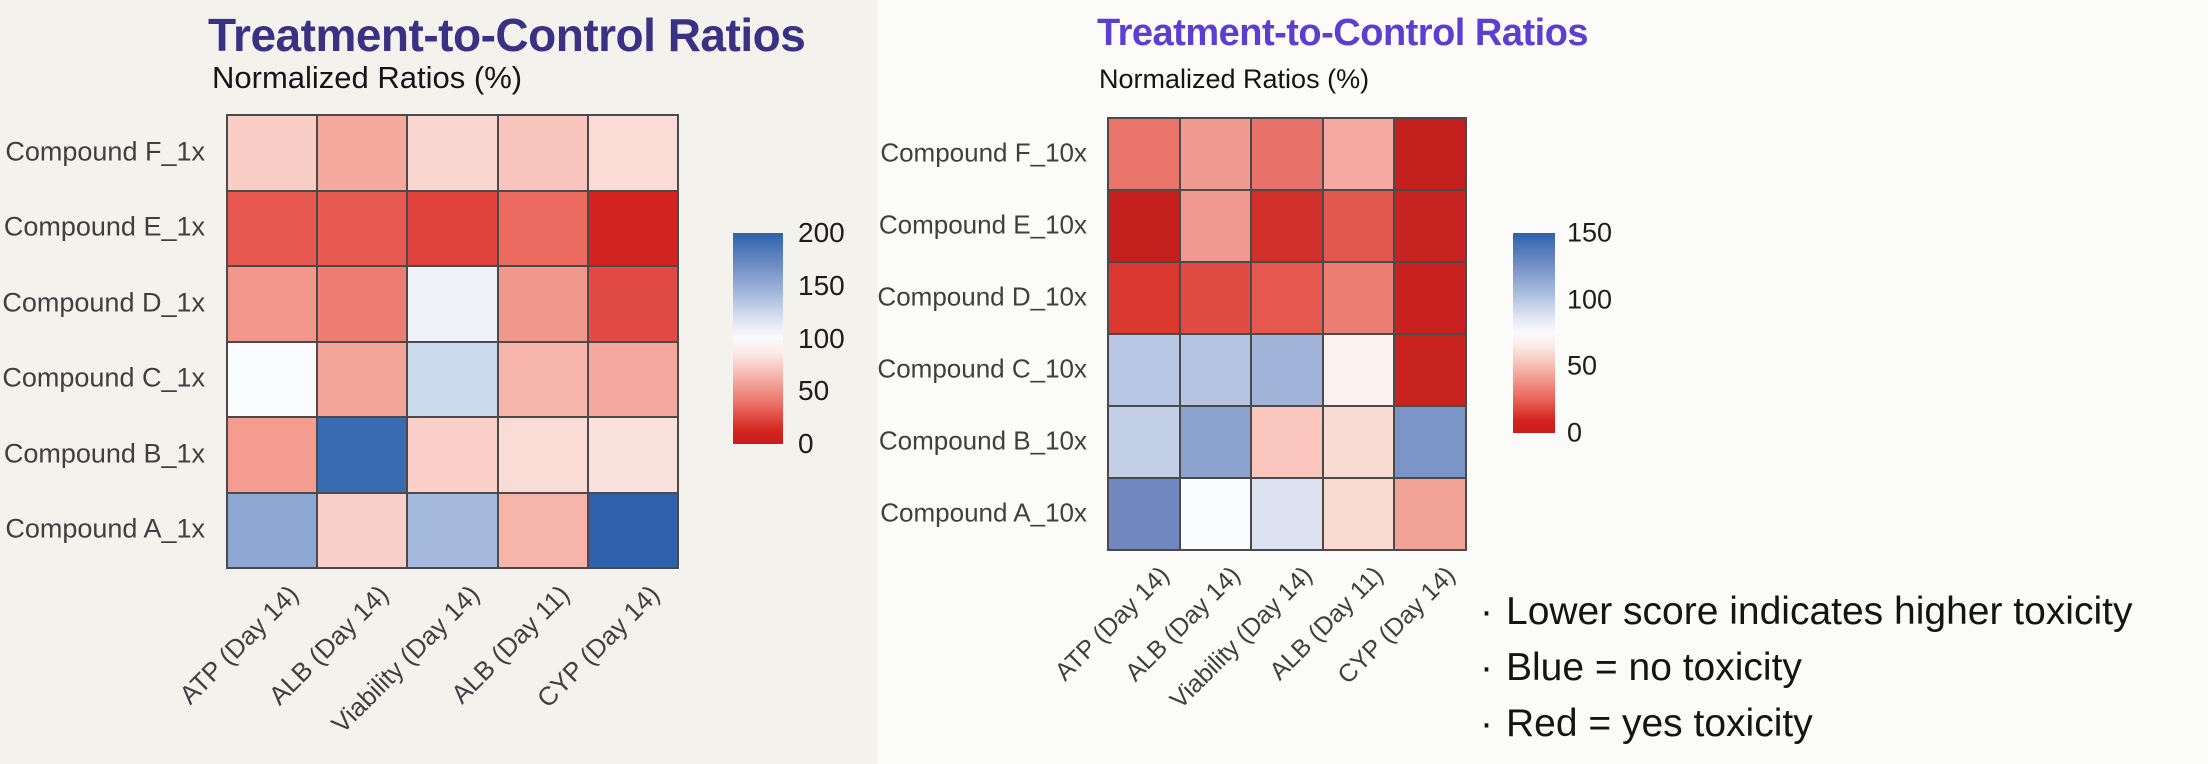 The height and width of the screenshot is (764, 2208). Describe the element at coordinates (105, 528) in the screenshot. I see `row-label: Compound A_1x` at that location.